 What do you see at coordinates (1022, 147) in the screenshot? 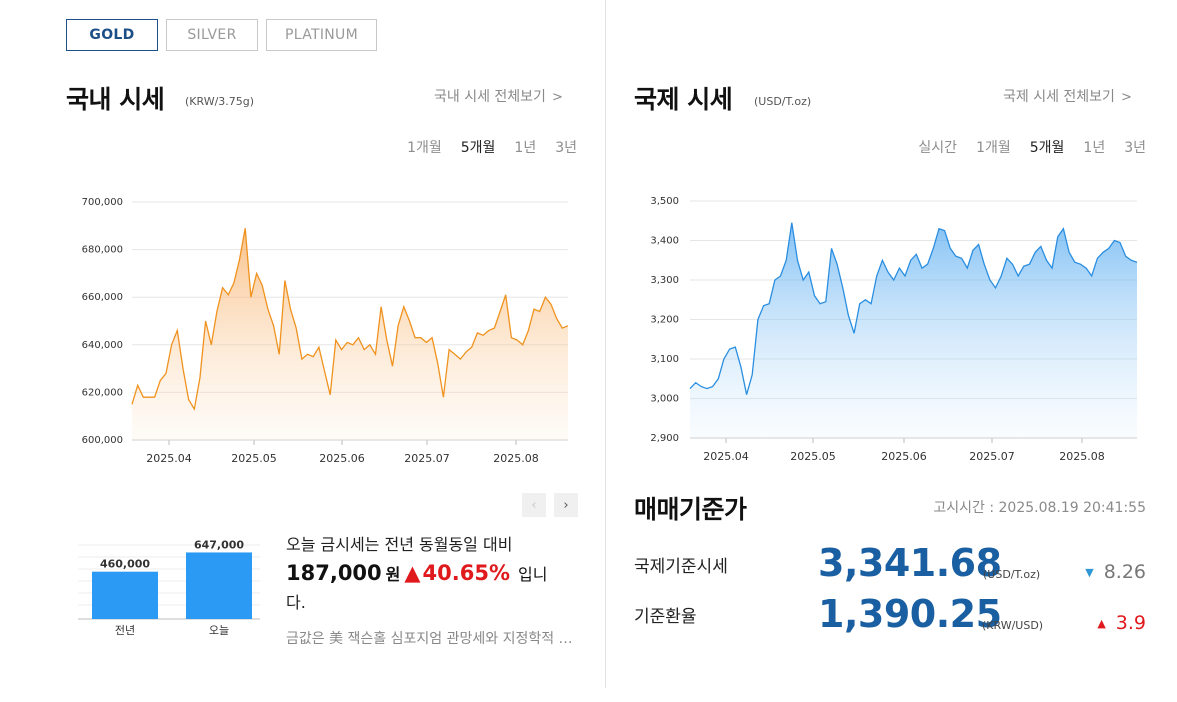
I see `international-period-tabs: 실시간 1개월 5개월 1년 3년` at bounding box center [1022, 147].